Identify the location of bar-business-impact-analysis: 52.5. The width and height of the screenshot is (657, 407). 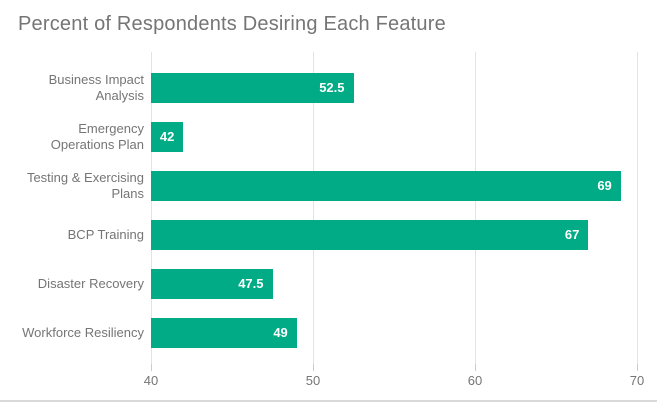
(252, 88).